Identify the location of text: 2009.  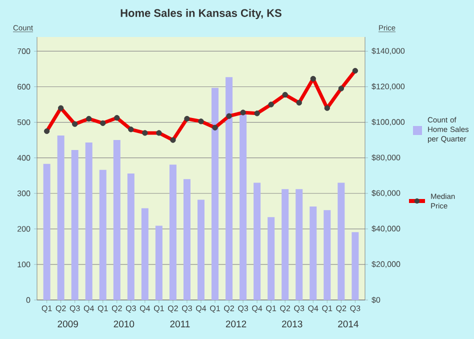
(68, 324).